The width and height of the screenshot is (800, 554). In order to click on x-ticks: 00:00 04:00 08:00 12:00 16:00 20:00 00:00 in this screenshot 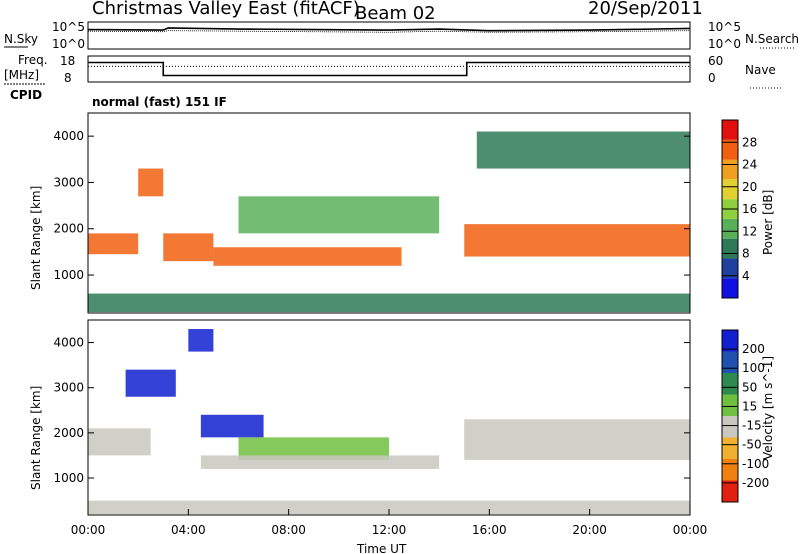, I will do `click(389, 523)`.